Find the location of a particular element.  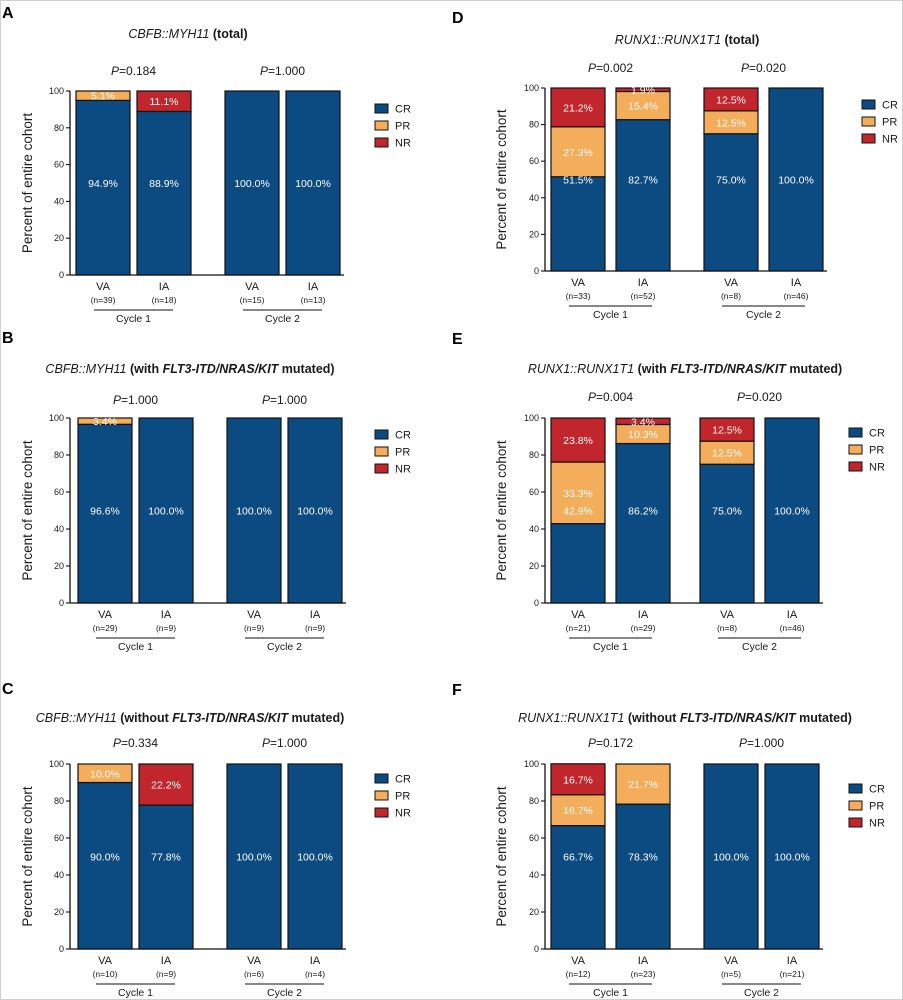

data-label: 96.6% is located at coordinates (105, 512).